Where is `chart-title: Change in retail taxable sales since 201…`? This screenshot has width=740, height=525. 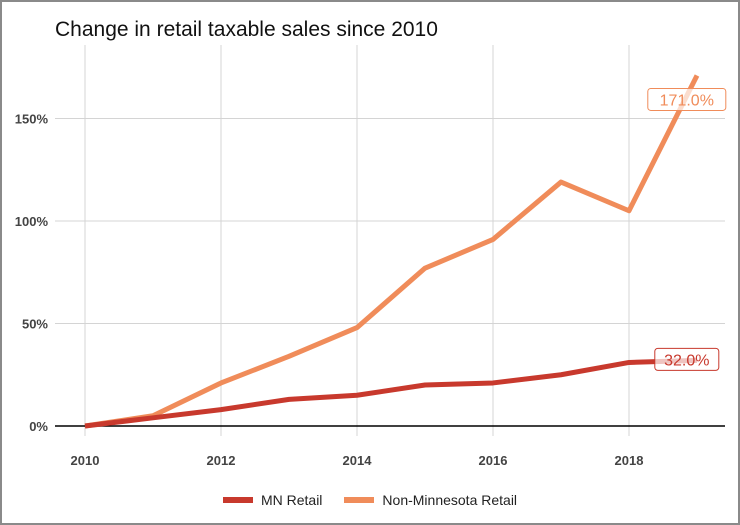 chart-title: Change in retail taxable sales since 201… is located at coordinates (246, 29).